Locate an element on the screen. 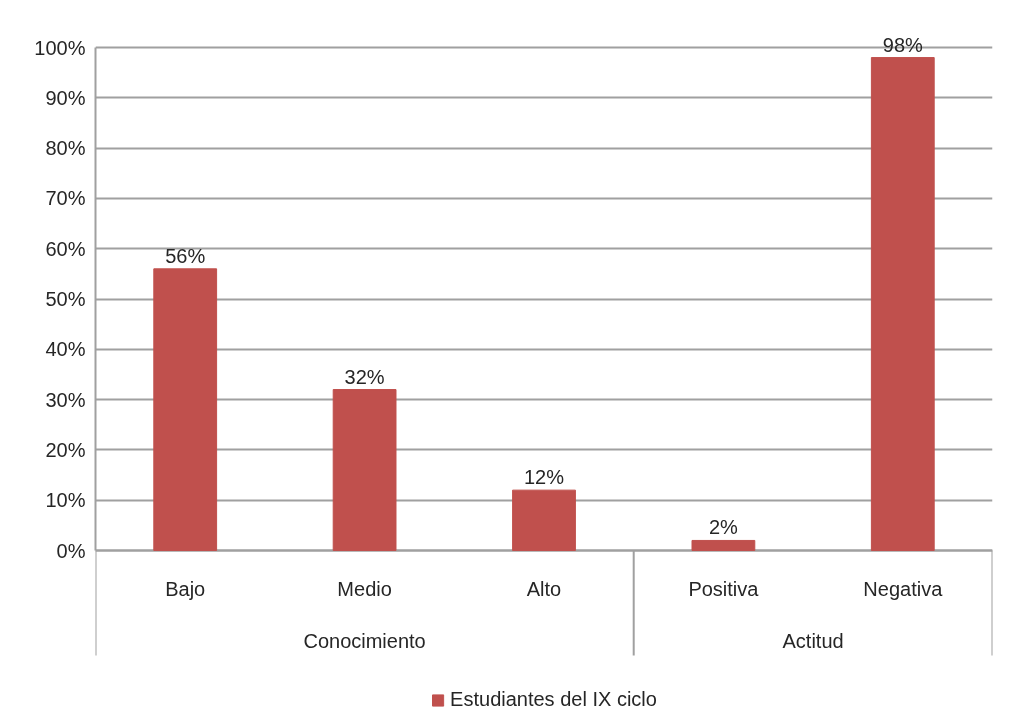 The height and width of the screenshot is (713, 1035). data-label: 56% is located at coordinates (185, 255).